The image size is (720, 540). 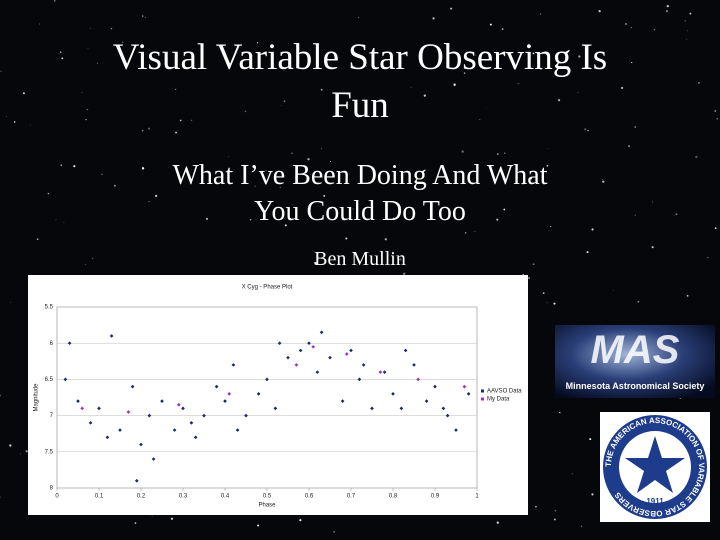 What do you see at coordinates (351, 497) in the screenshot?
I see `x-tick-label: 0.7` at bounding box center [351, 497].